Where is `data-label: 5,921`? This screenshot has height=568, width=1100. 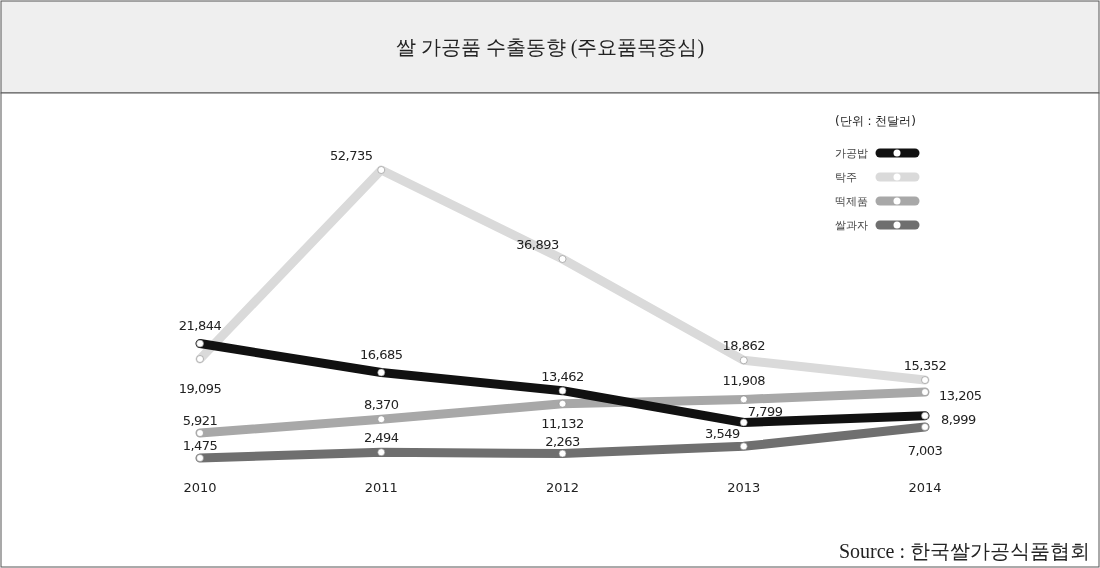 data-label: 5,921 is located at coordinates (200, 421).